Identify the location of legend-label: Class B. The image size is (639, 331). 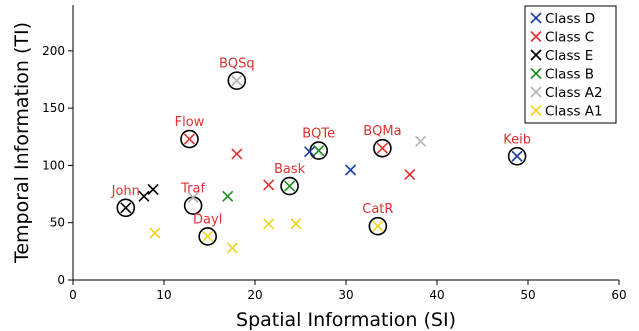
(569, 75).